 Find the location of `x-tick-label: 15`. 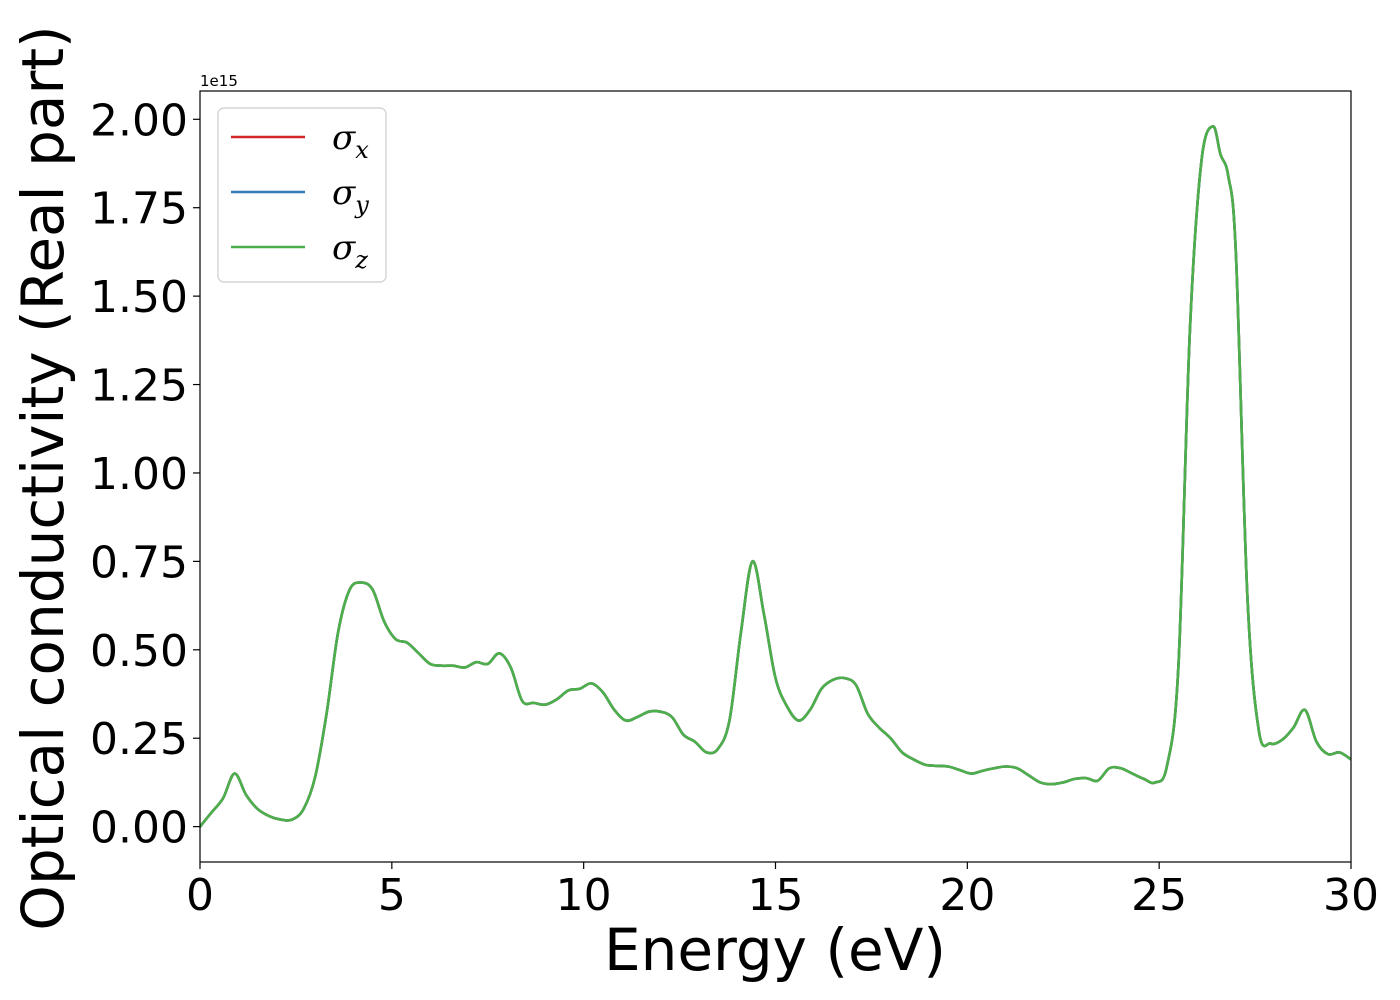

x-tick-label: 15 is located at coordinates (776, 895).